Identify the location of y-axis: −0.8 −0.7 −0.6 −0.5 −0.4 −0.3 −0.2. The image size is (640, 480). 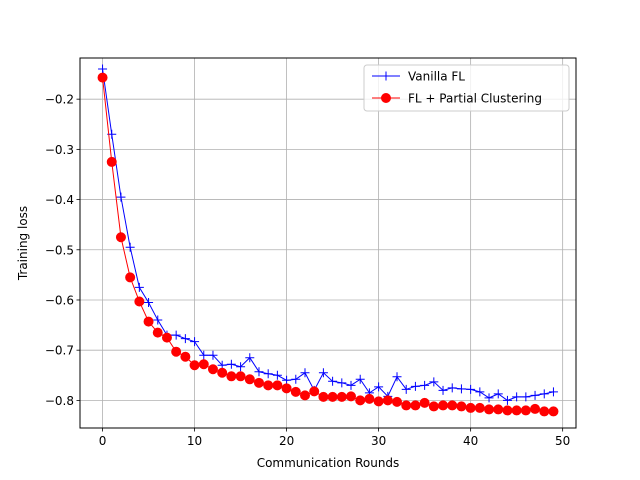
(62, 250).